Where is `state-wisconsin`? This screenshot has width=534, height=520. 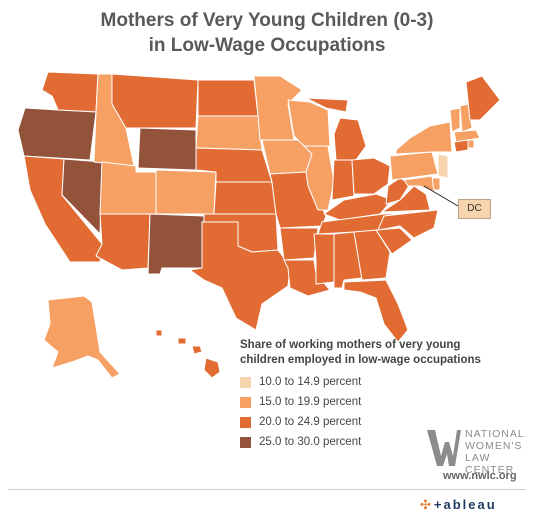
state-wisconsin is located at coordinates (309, 123).